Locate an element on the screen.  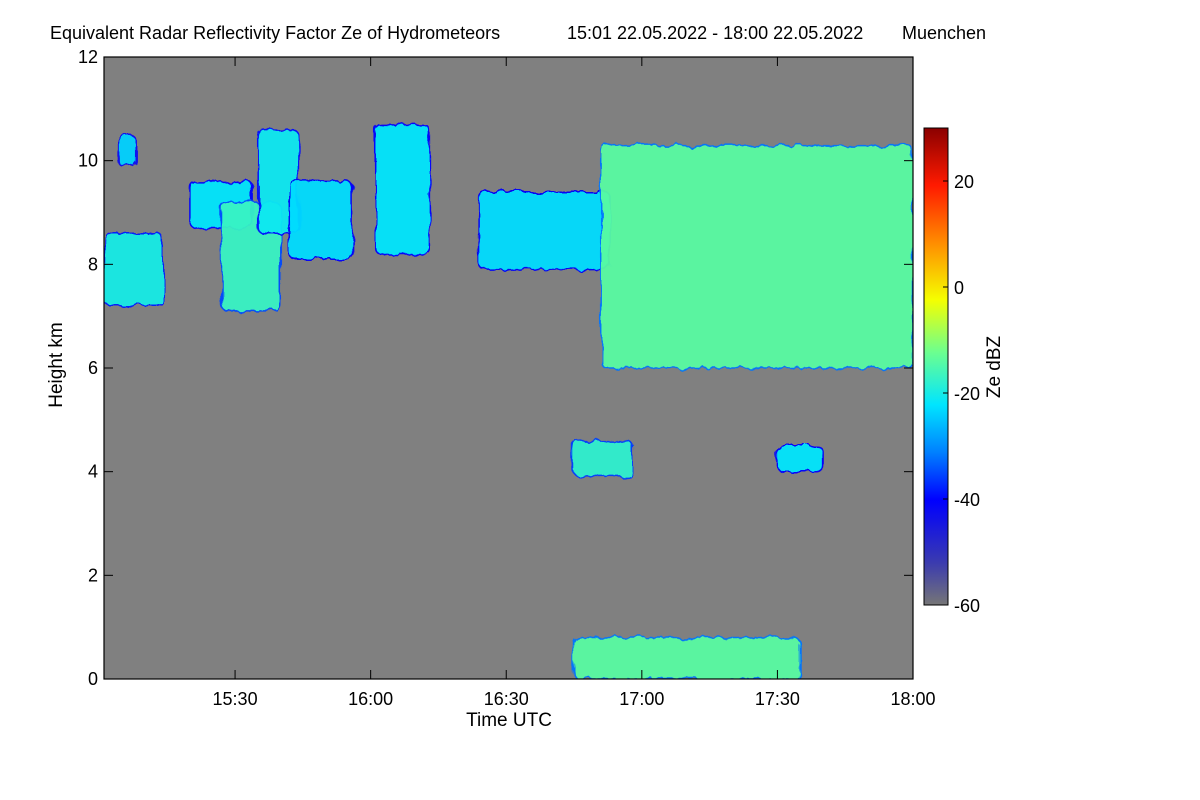
y-tick-label: 6 is located at coordinates (93, 368).